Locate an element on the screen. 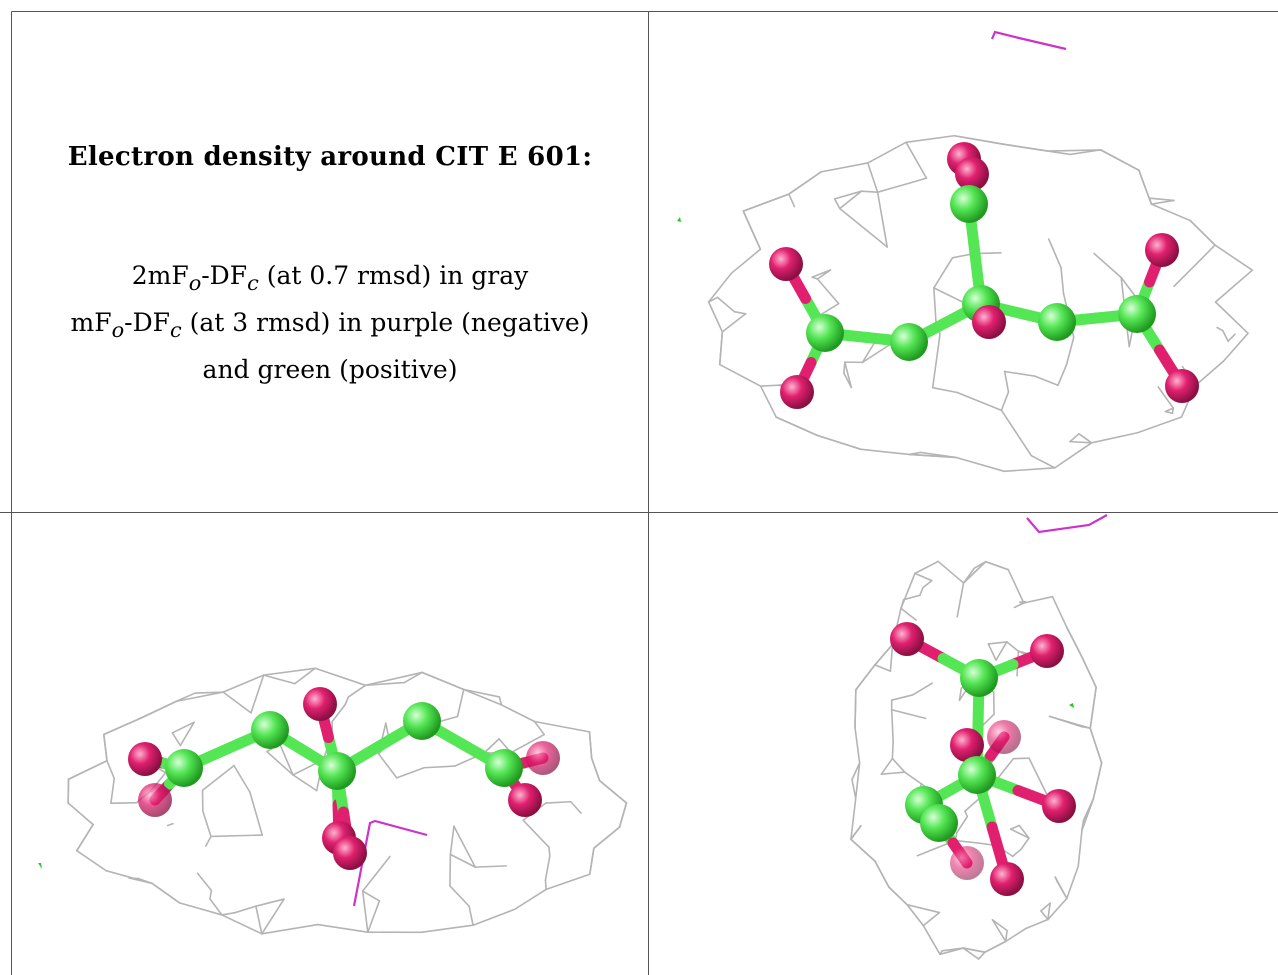 The image size is (1278, 975). view-3-svg is located at coordinates (979, 737).